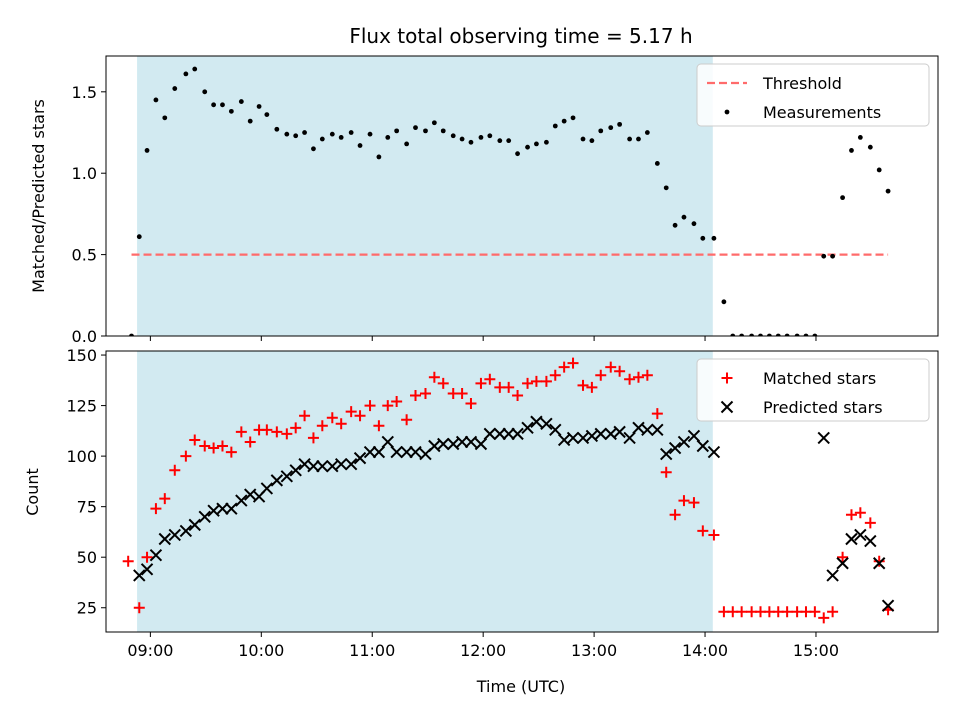 The width and height of the screenshot is (960, 720). What do you see at coordinates (727, 112) in the screenshot?
I see `legend-measurement-swatch` at bounding box center [727, 112].